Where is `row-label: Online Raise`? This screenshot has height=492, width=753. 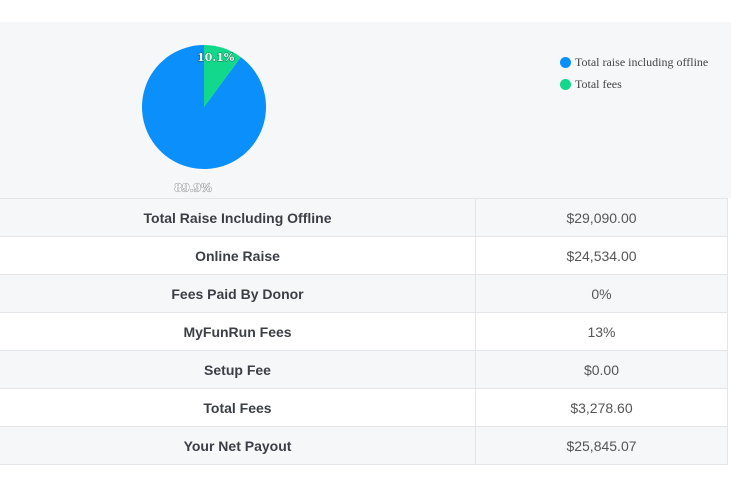 row-label: Online Raise is located at coordinates (238, 255).